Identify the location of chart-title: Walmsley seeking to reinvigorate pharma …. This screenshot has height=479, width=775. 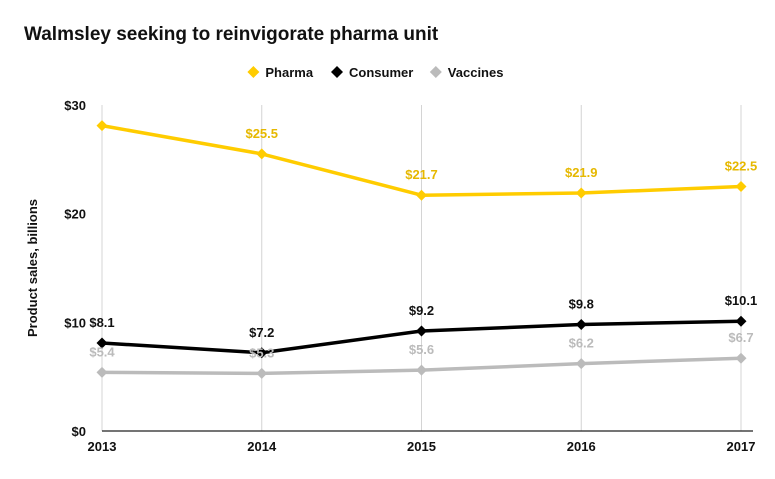
(231, 34).